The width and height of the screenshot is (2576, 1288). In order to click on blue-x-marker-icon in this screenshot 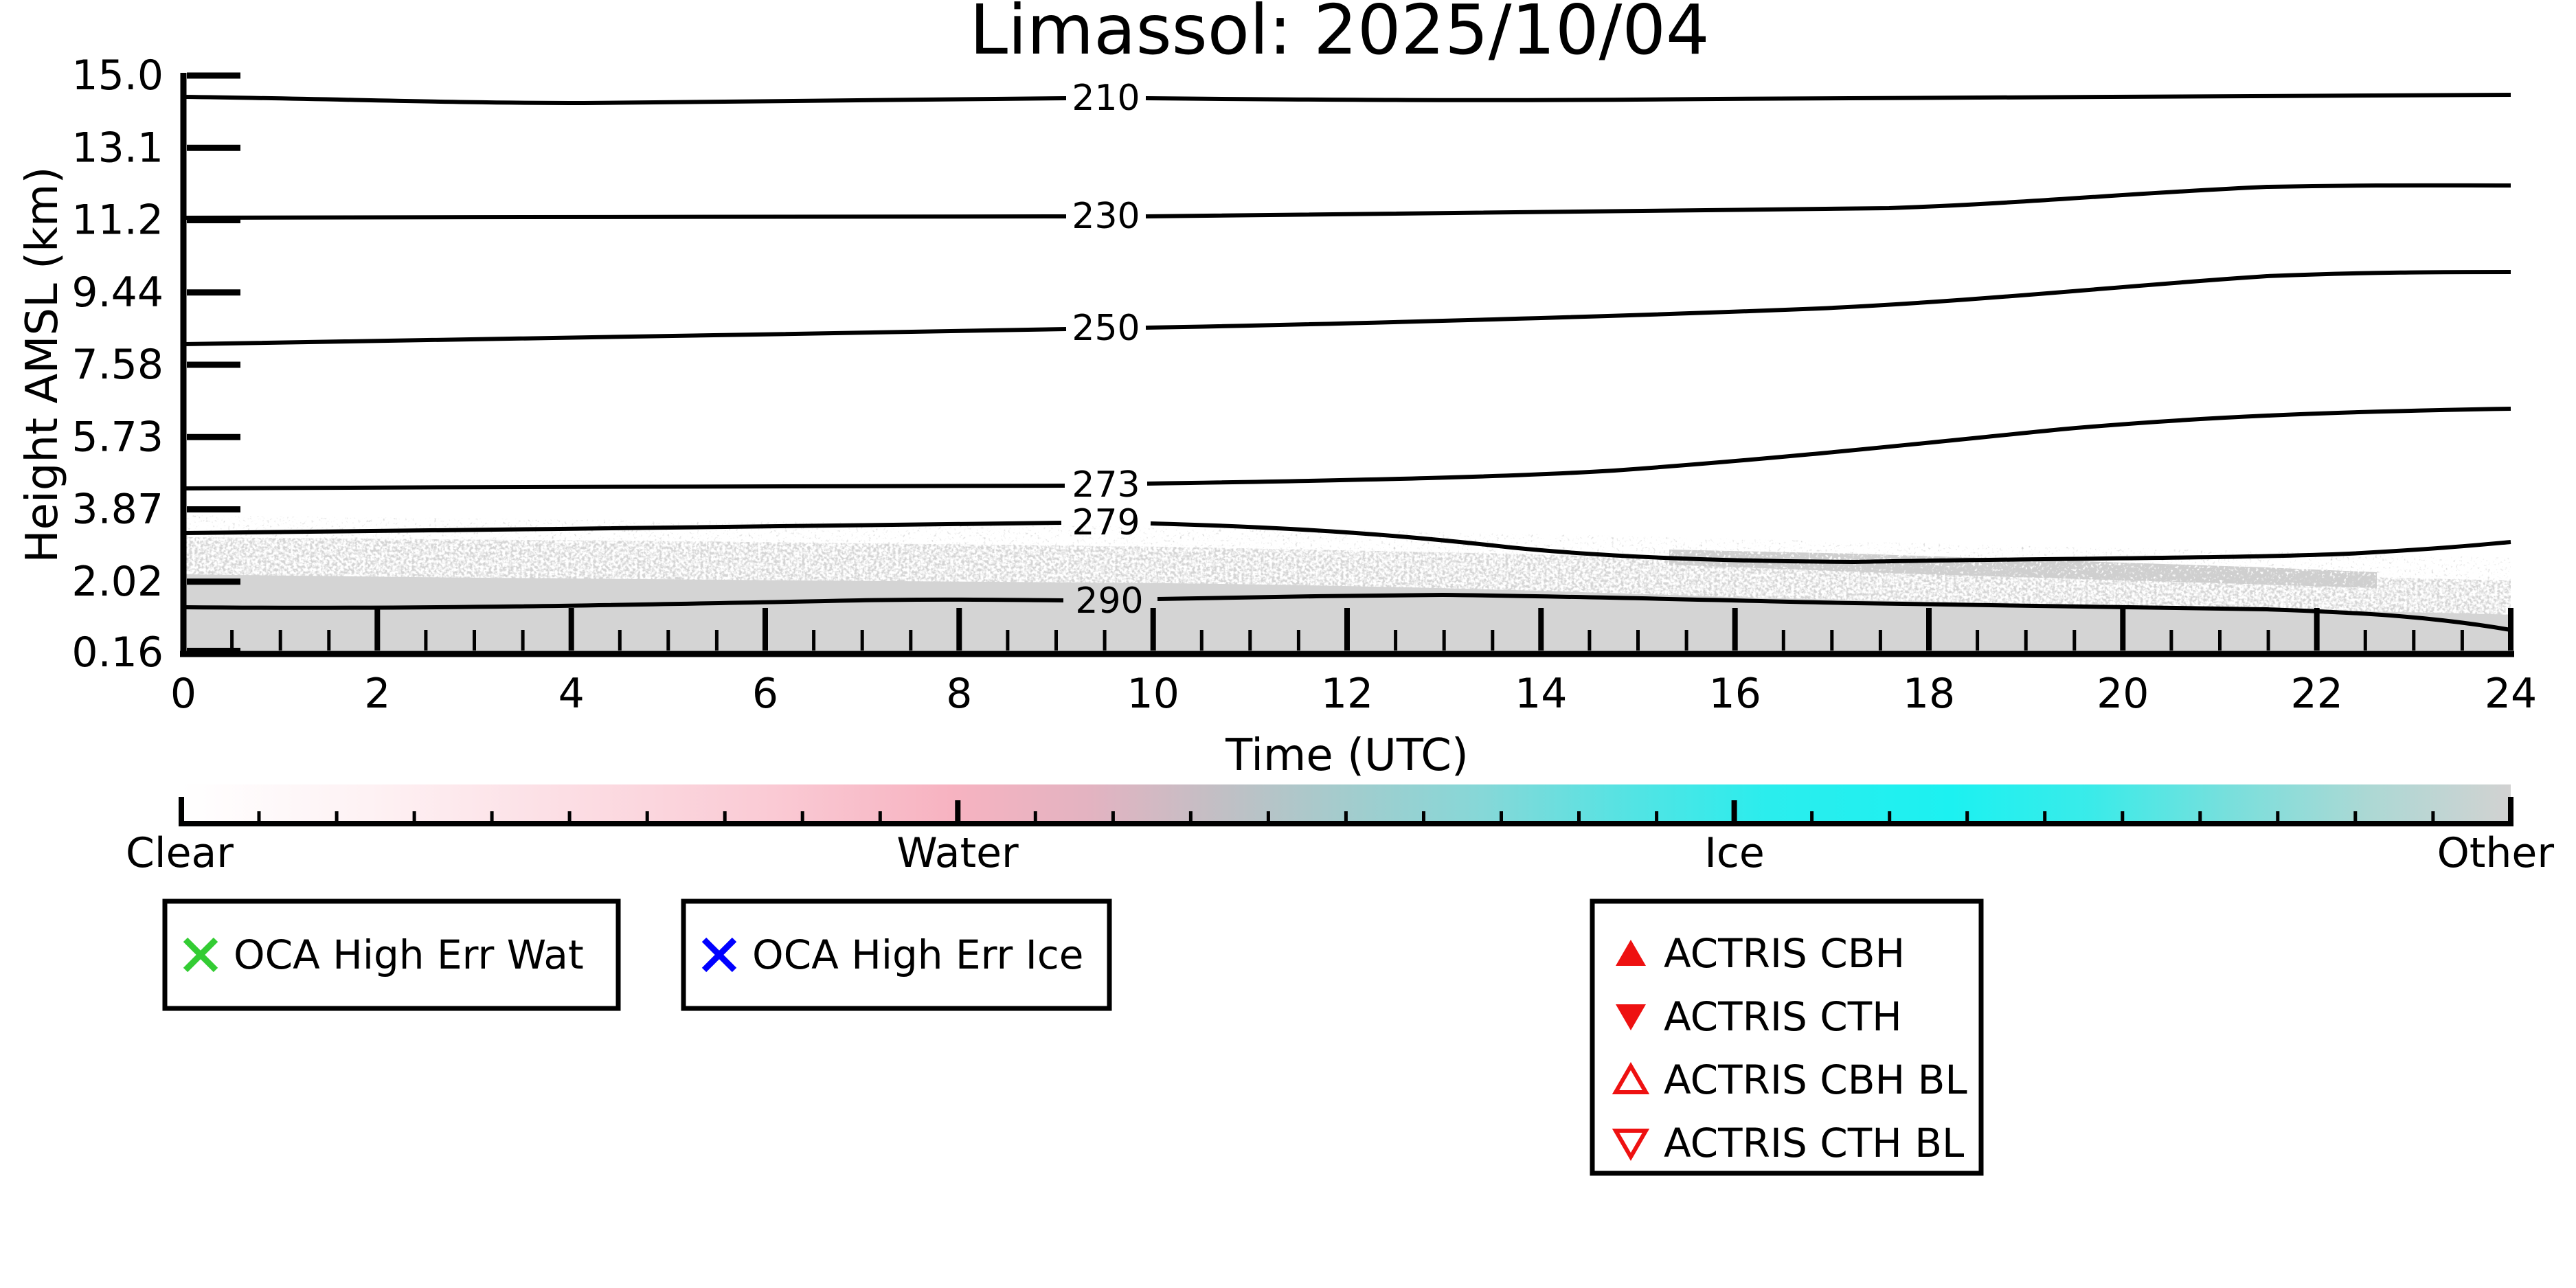, I will do `click(719, 955)`.